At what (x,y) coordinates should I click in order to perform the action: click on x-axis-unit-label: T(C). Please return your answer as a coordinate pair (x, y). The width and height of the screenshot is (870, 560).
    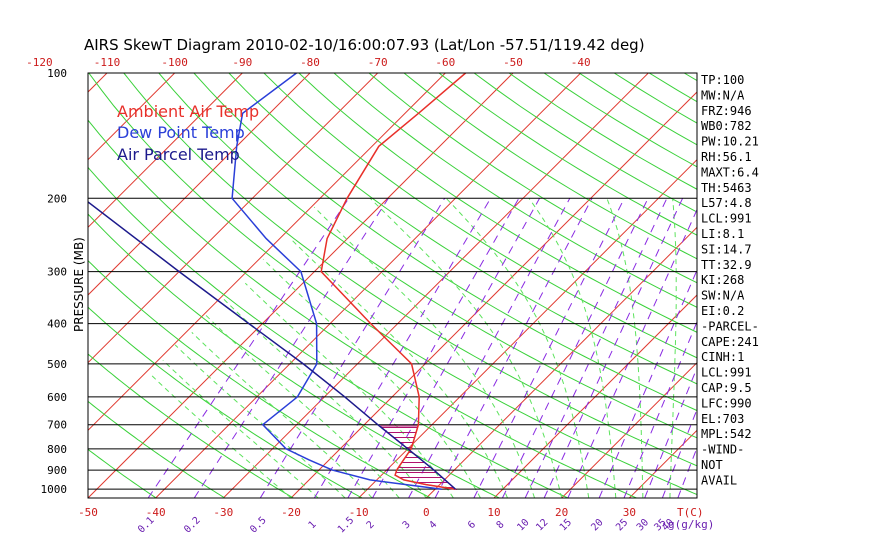
    Looking at the image, I should click on (690, 512).